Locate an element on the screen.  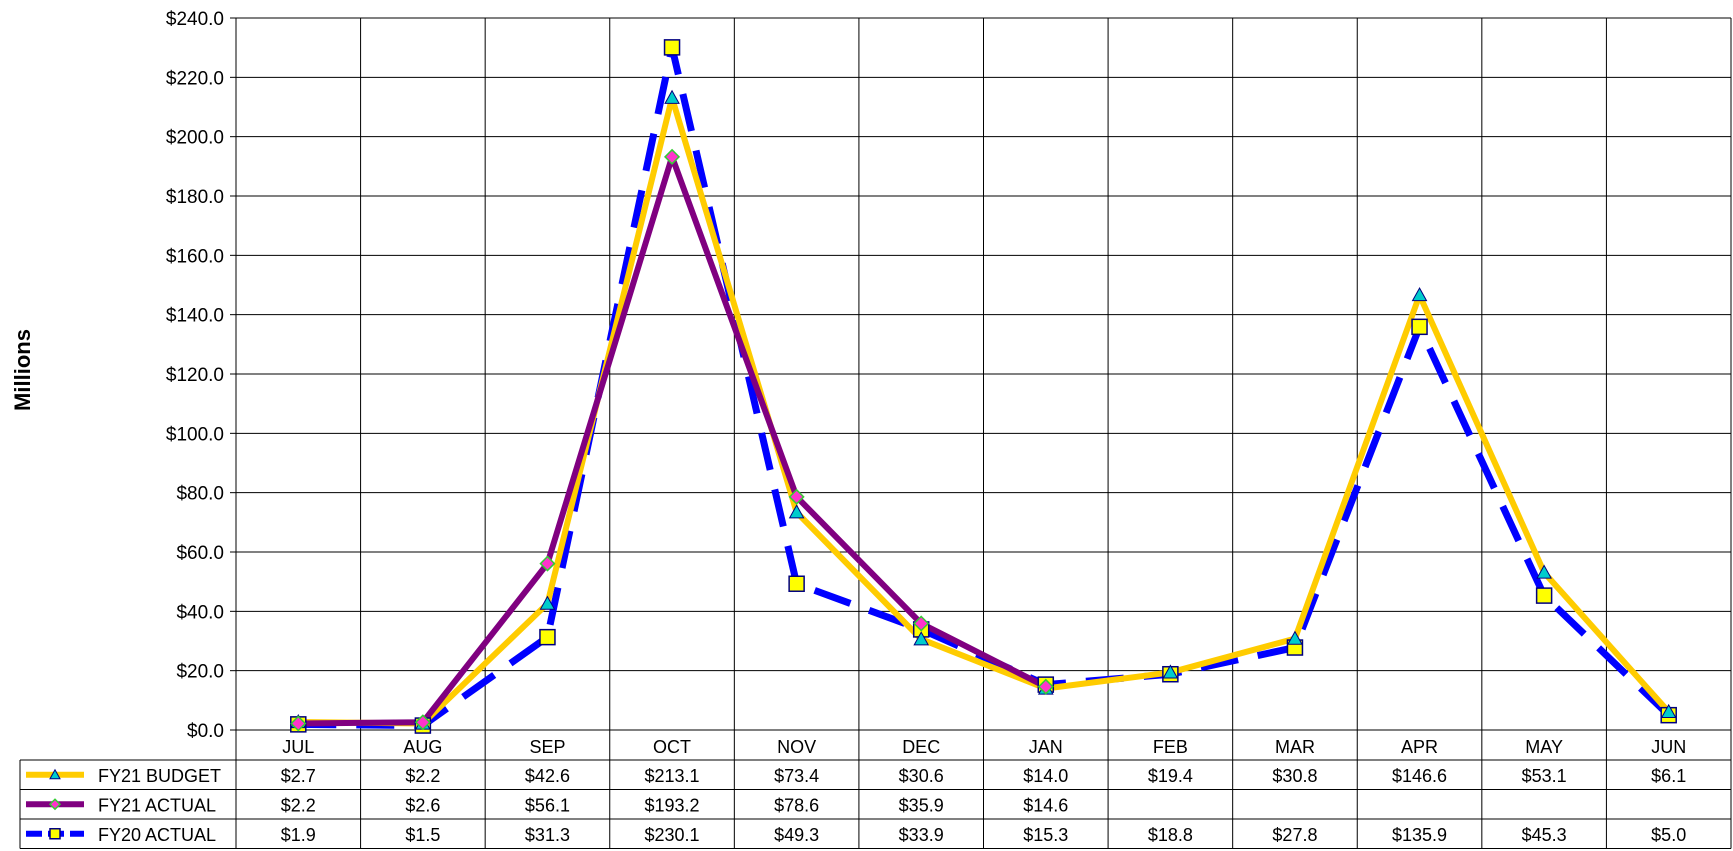
x-category-label: AUG is located at coordinates (422, 747).